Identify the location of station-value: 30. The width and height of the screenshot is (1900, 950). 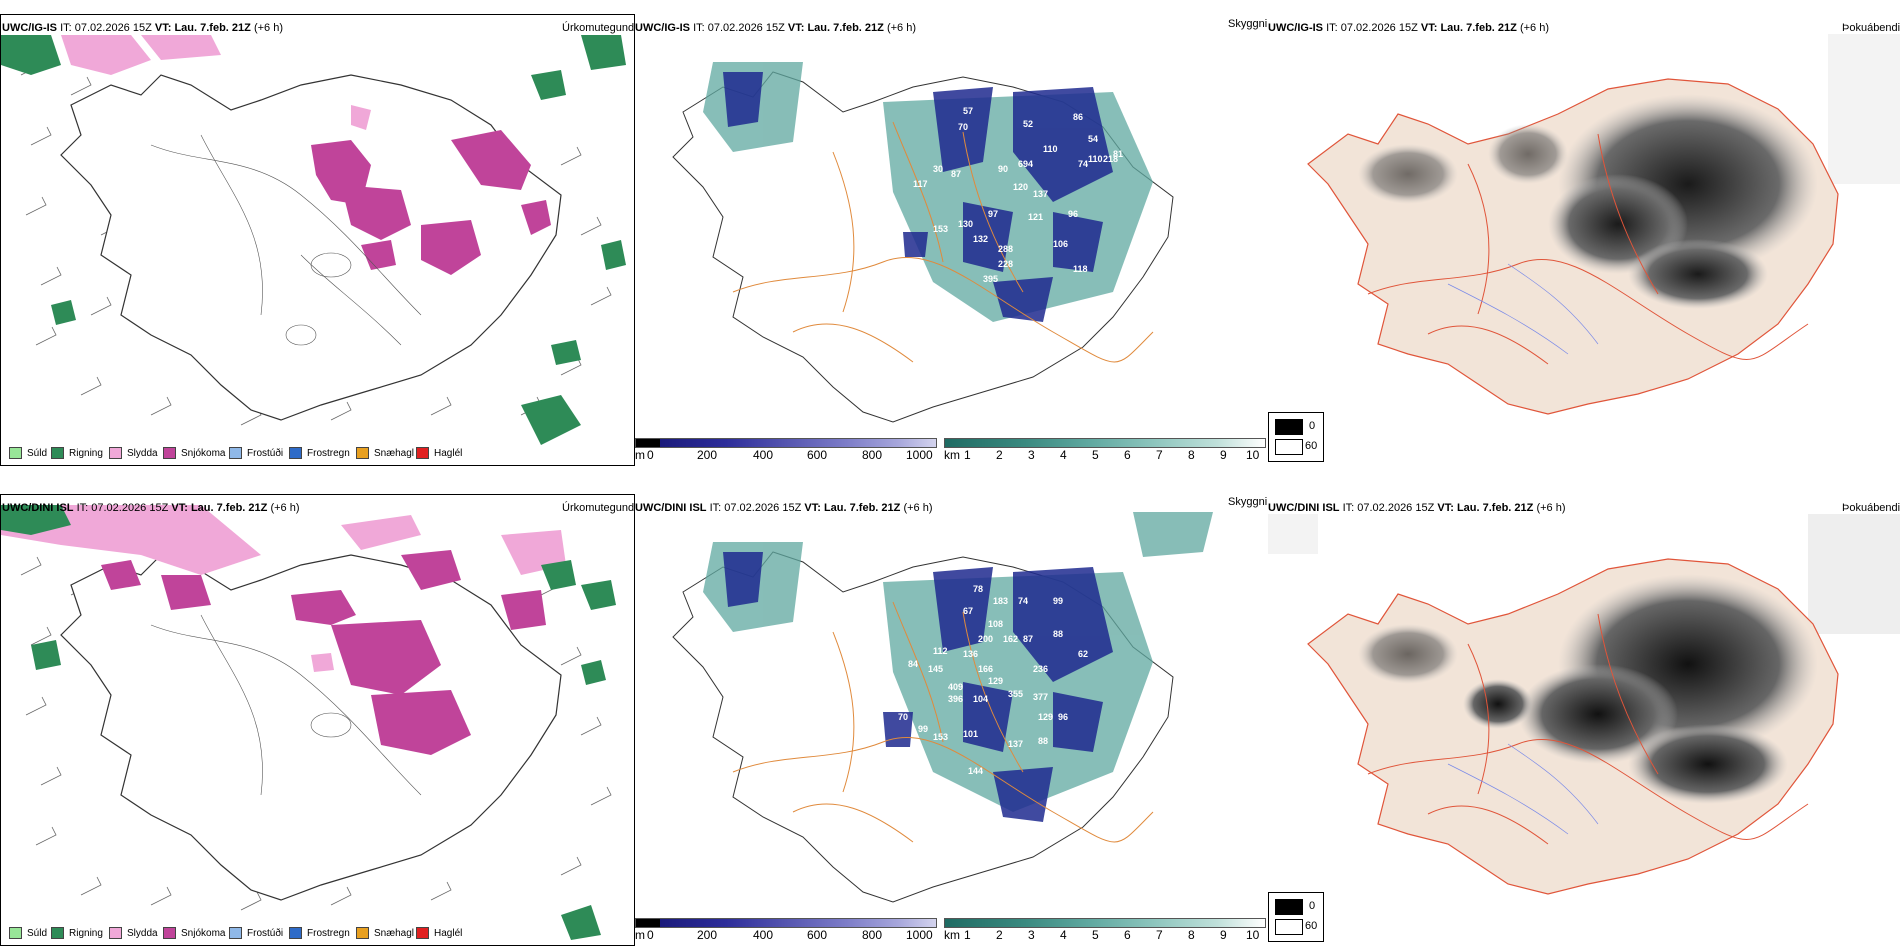
(938, 169).